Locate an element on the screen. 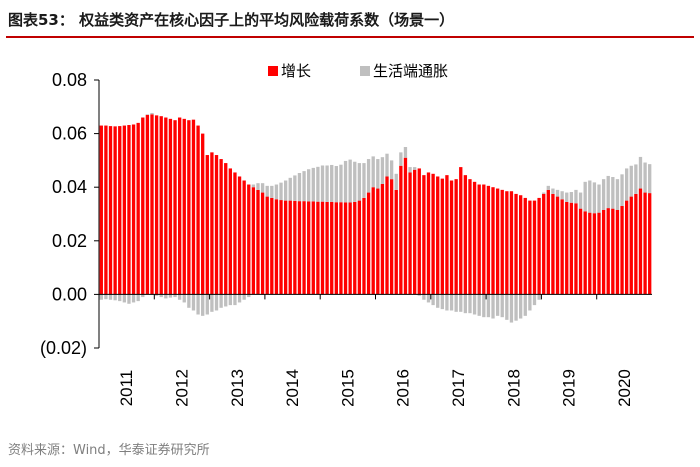  figure-title: 图表53： 权益类资产在核心因子上的平均风险载荷系数（场景一） is located at coordinates (231, 20).